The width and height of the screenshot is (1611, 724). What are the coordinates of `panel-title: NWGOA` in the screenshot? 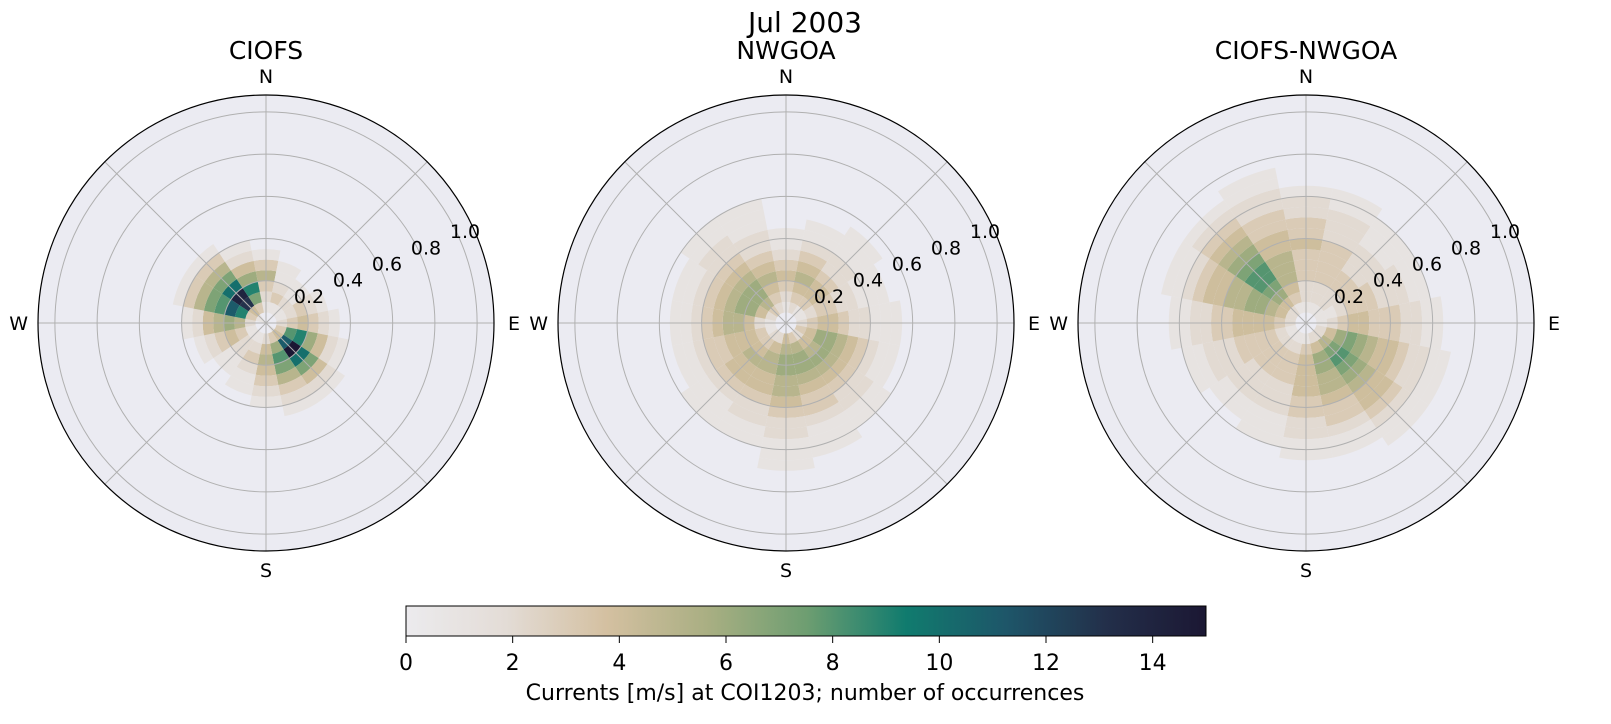 It's located at (785, 50).